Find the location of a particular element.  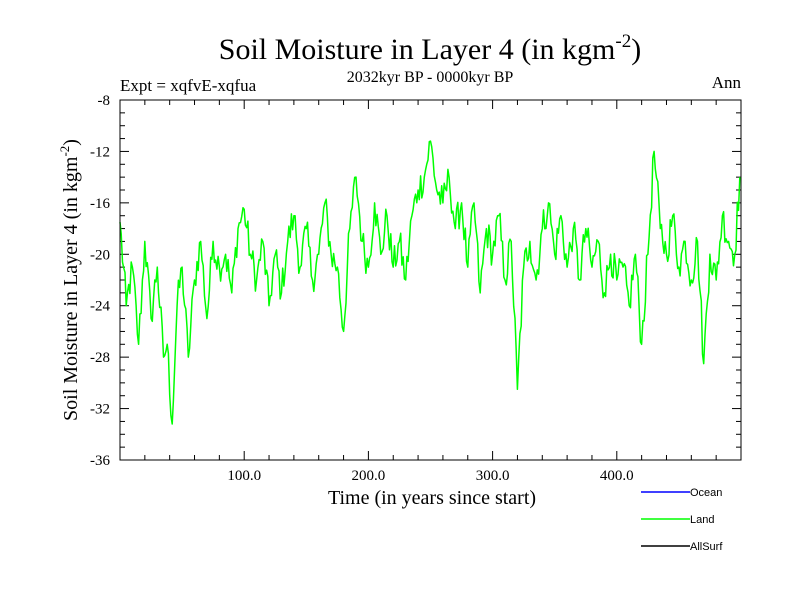

y-axis-label-main: Soil Moisture in Layer 4 (in kgm is located at coordinates (71, 288).